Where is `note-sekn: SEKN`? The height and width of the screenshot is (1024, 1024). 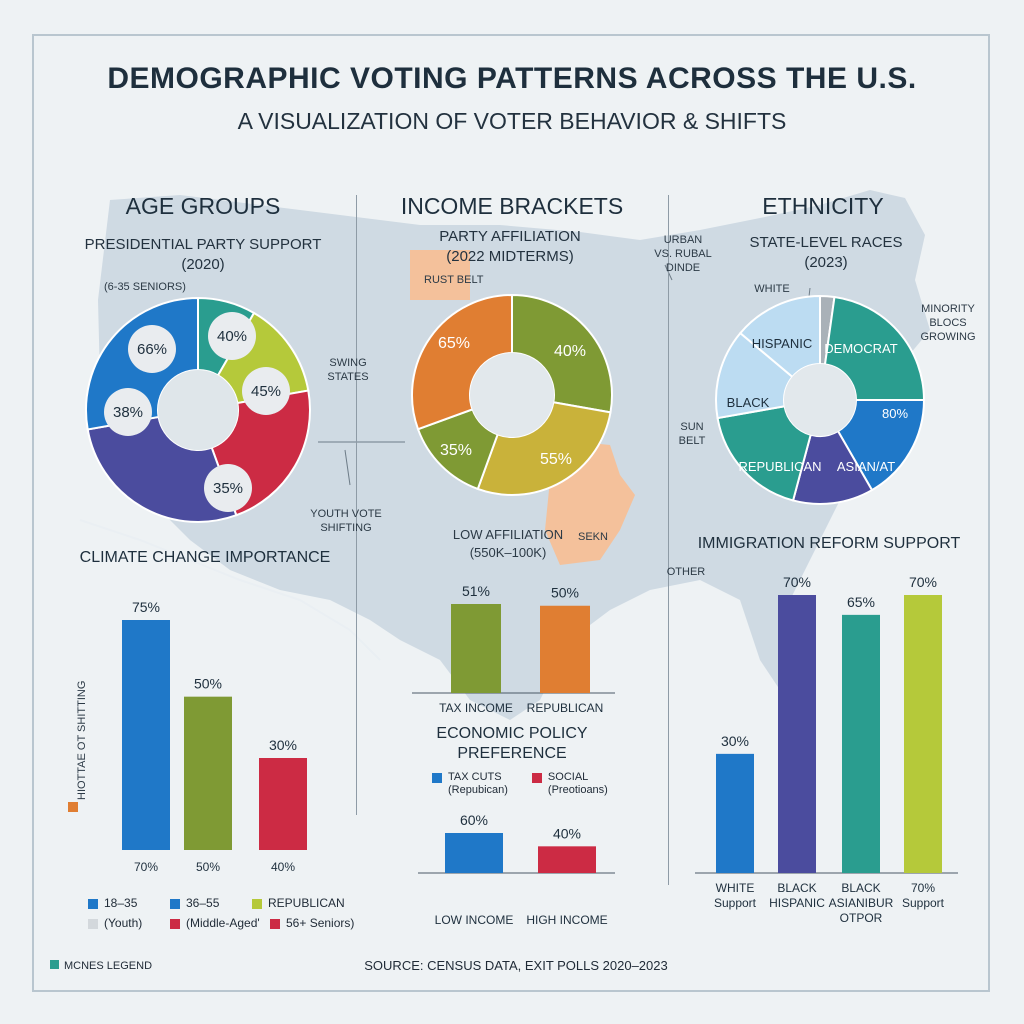
note-sekn: SEKN is located at coordinates (593, 537).